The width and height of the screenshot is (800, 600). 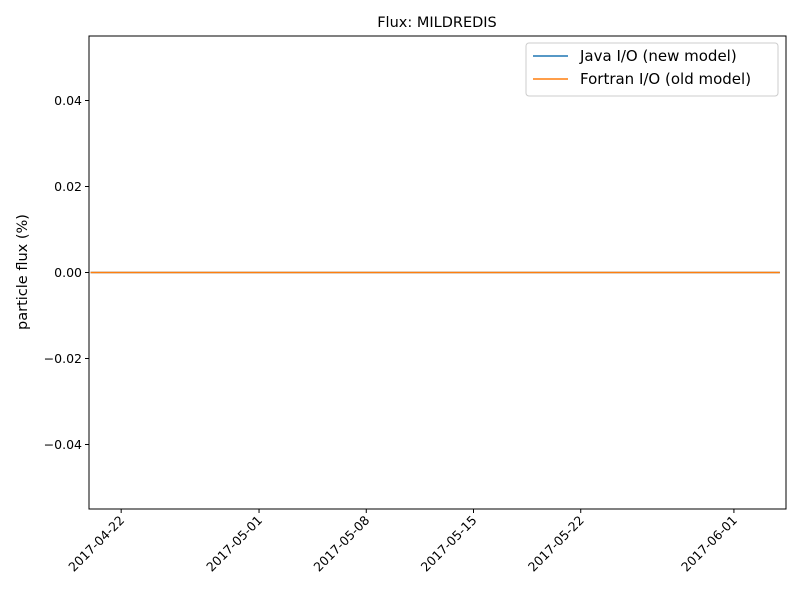 I want to click on y-axis-label: particle flux (%), so click(x=23, y=272).